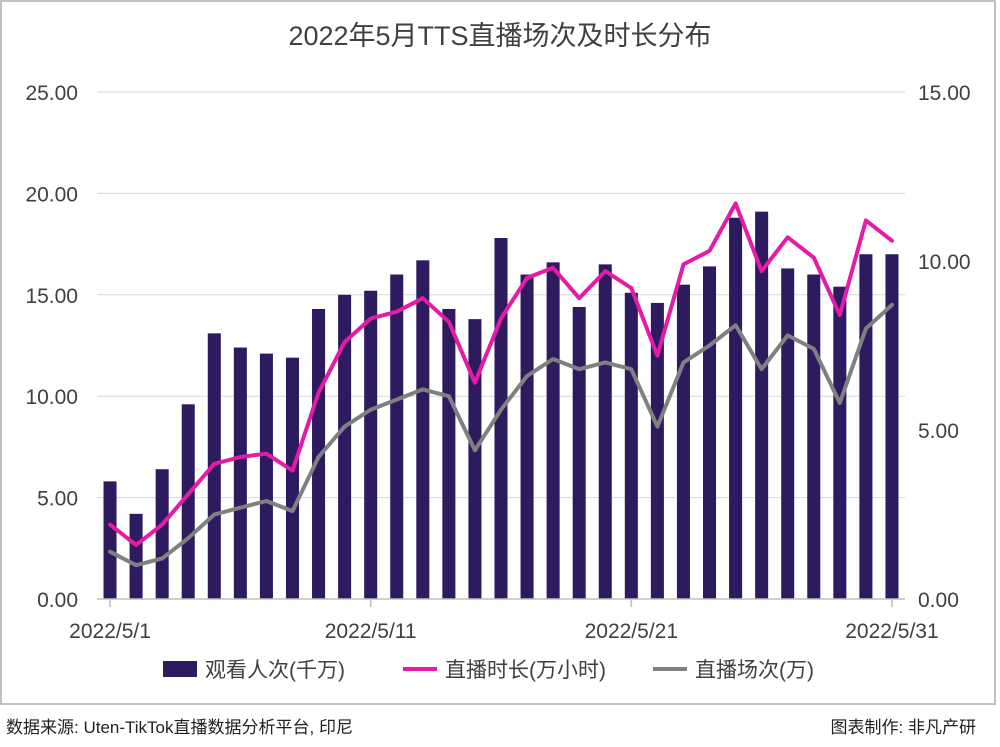 Image resolution: width=1000 pixels, height=747 pixels. Describe the element at coordinates (500, 36) in the screenshot. I see `chart-title: 2022年5月TTS直播场次及时长分布` at that location.